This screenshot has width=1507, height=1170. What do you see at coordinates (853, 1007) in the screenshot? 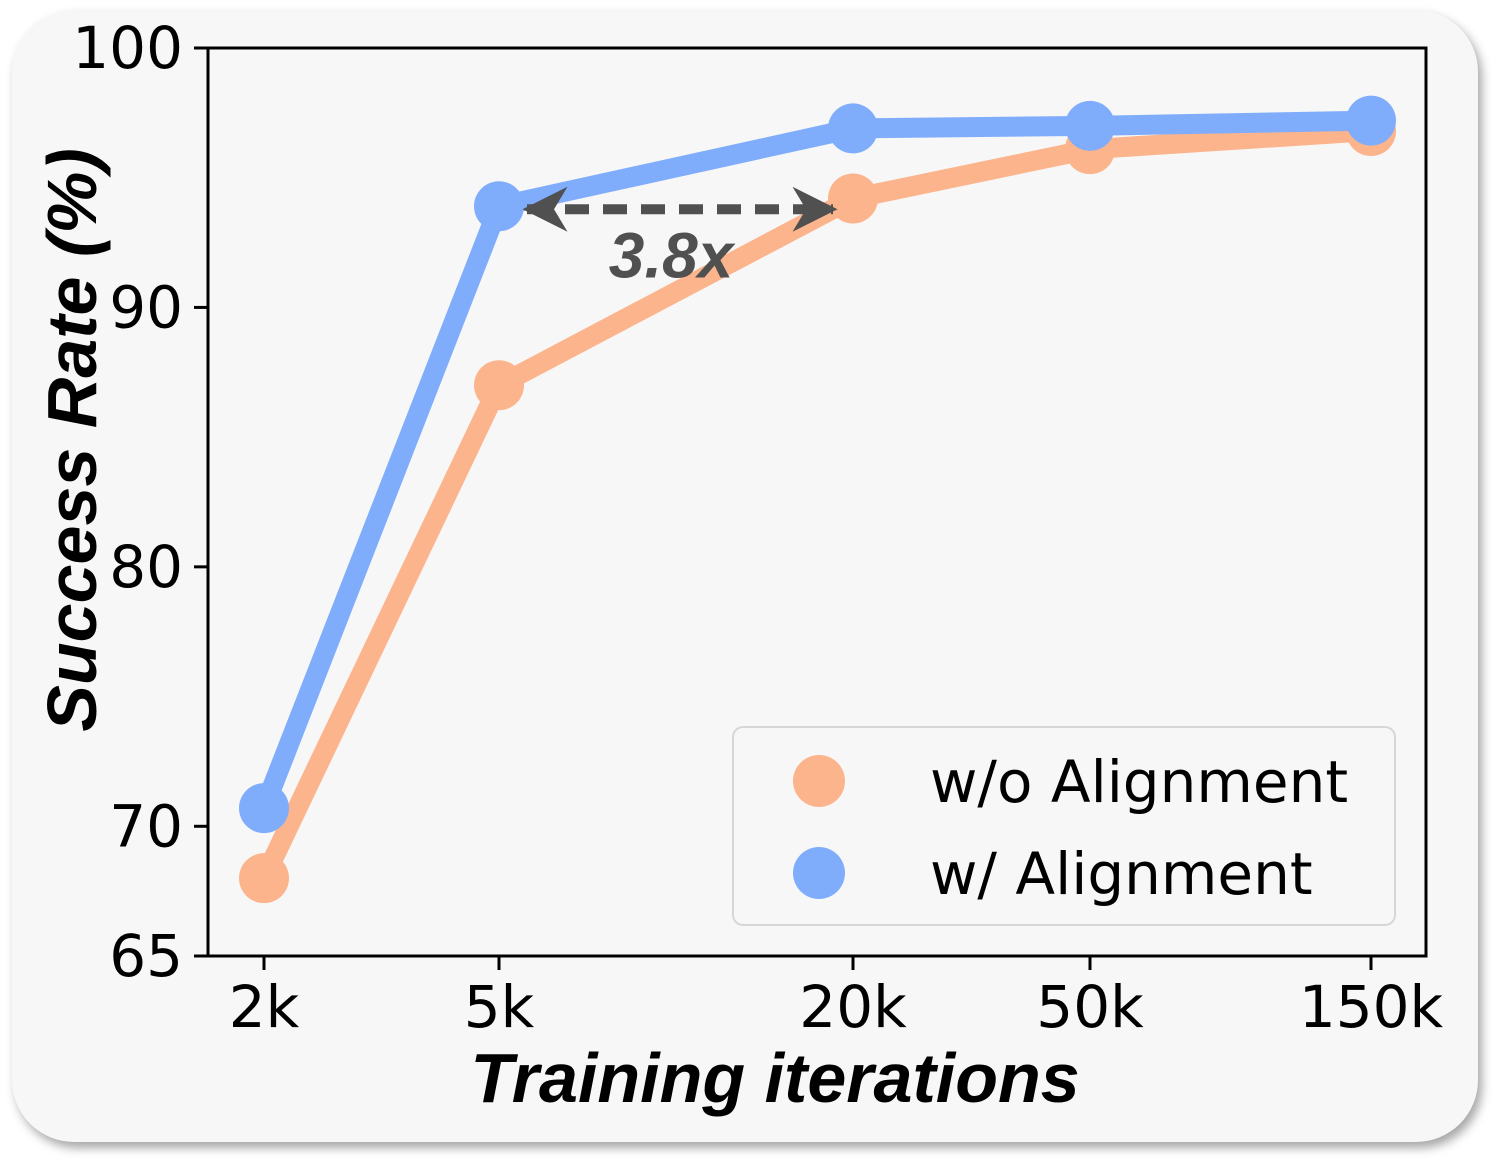
I see `x-tick-label: 20k` at bounding box center [853, 1007].